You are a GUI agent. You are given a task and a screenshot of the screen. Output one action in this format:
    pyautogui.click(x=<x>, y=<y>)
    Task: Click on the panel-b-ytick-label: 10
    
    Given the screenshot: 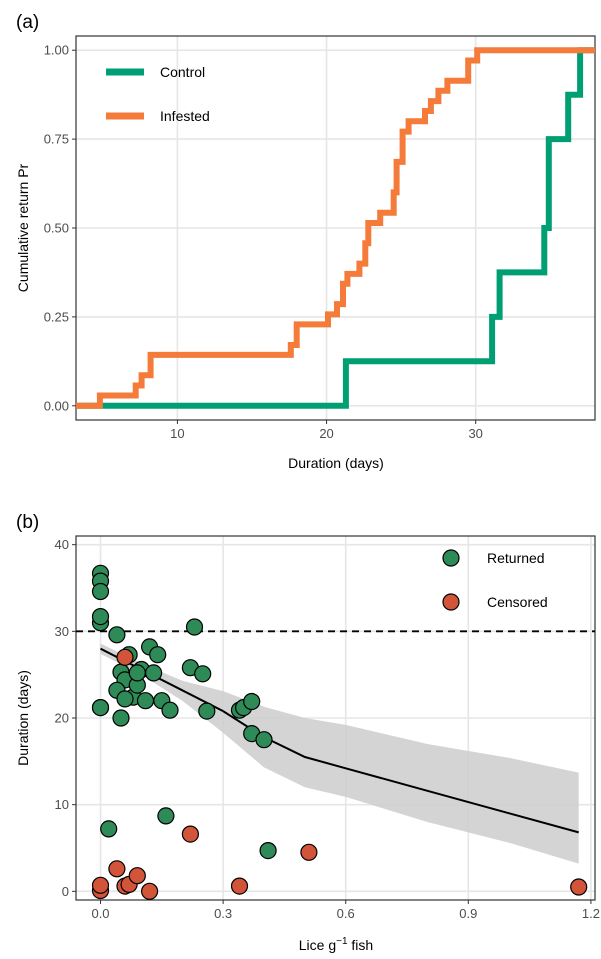 What is the action you would take?
    pyautogui.click(x=62, y=804)
    